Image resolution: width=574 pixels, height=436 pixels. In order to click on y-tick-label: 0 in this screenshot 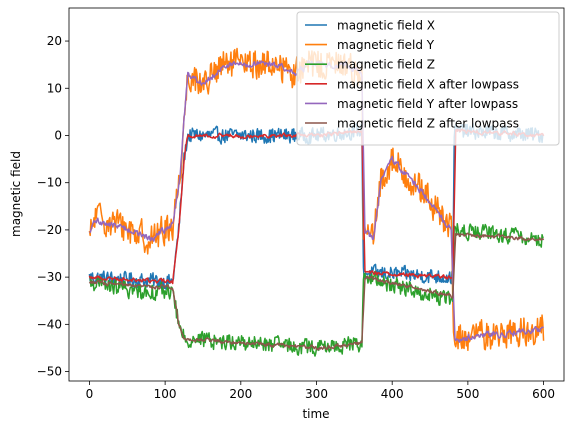, I will do `click(58, 135)`.